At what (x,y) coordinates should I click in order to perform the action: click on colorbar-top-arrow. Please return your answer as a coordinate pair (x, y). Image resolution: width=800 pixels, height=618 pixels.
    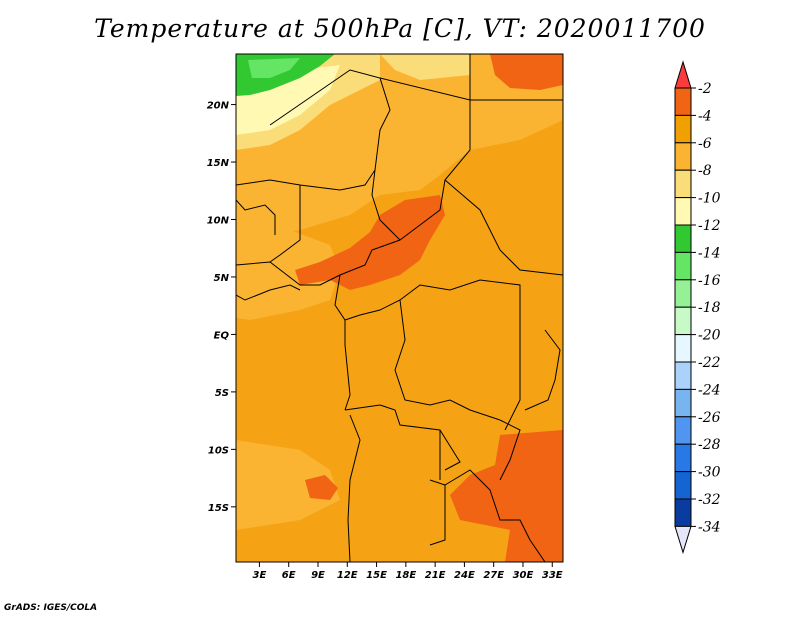
    Looking at the image, I should click on (683, 74).